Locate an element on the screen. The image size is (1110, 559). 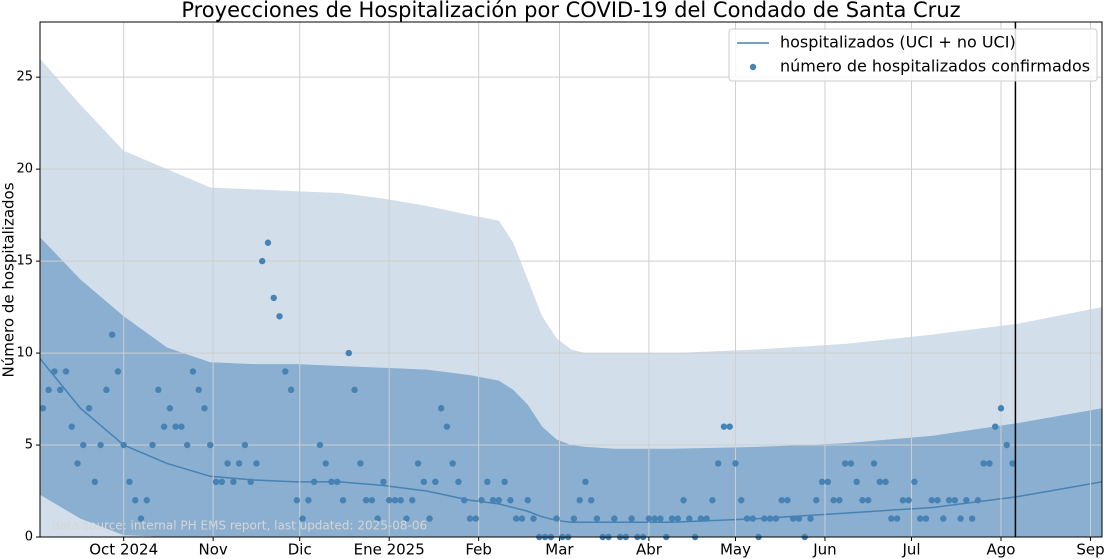
x-tick-label: Feb is located at coordinates (478, 550).